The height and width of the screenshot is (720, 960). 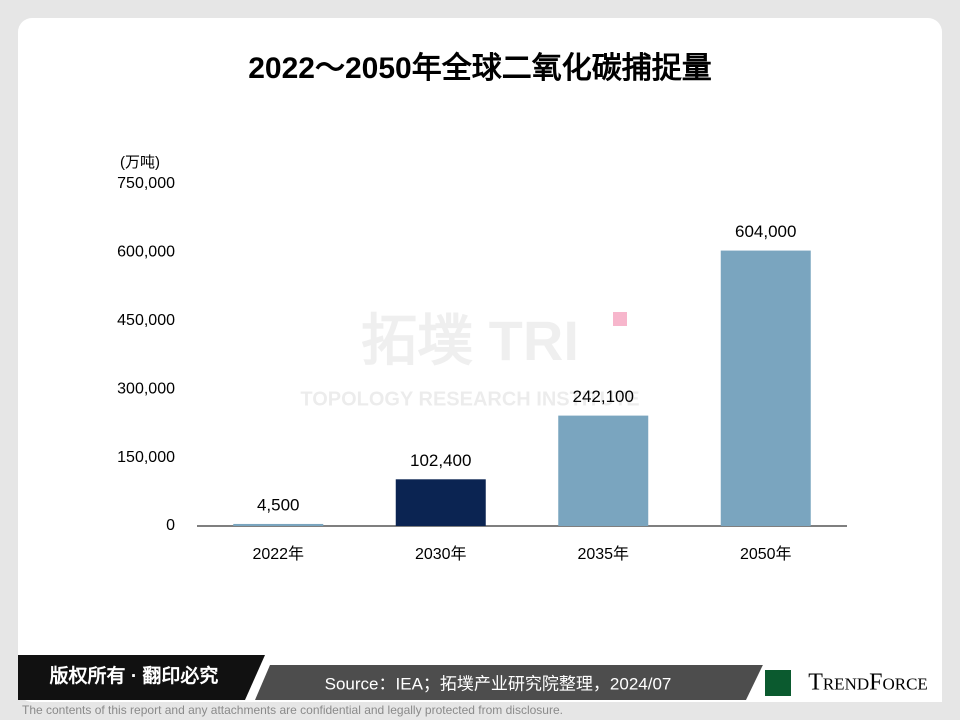 I want to click on y-tick-label: 150,000, so click(x=146, y=457).